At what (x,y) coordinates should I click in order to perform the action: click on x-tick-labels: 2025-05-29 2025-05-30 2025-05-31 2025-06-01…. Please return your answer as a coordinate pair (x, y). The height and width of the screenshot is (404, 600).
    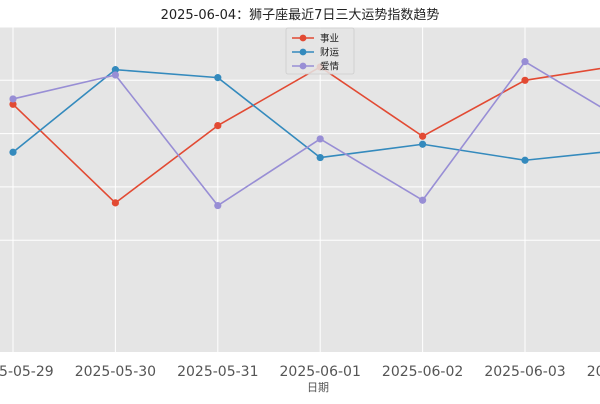
    Looking at the image, I should click on (300, 372).